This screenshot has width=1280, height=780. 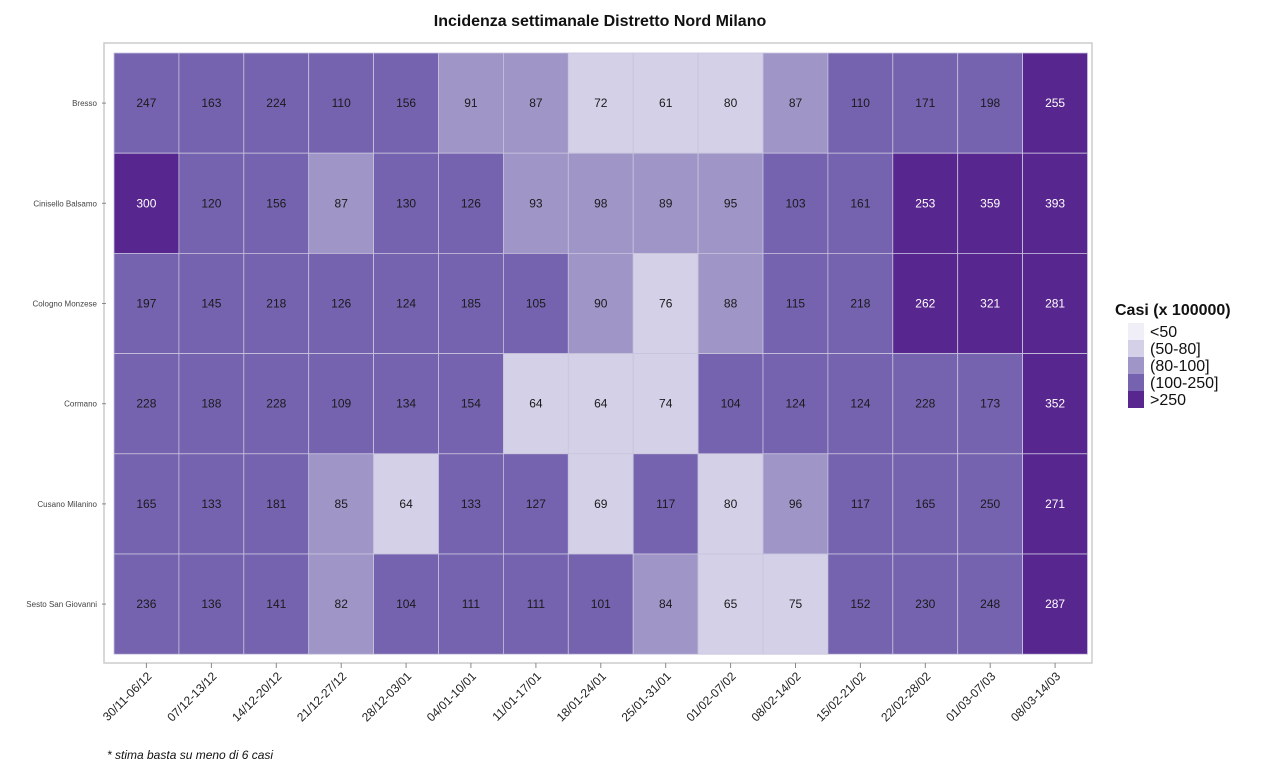 I want to click on cell-value-label: 89, so click(x=666, y=203).